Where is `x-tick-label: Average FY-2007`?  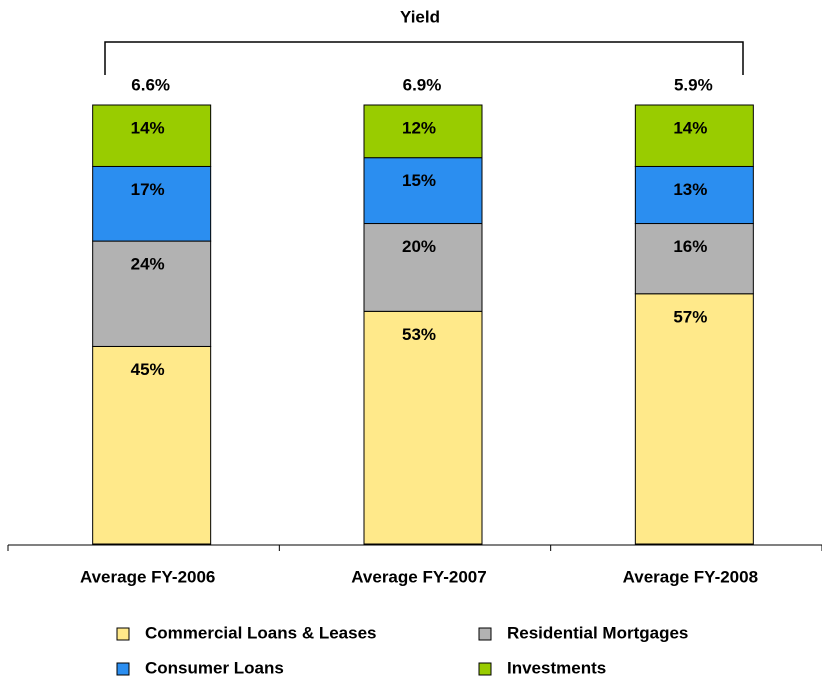 x-tick-label: Average FY-2007 is located at coordinates (418, 576).